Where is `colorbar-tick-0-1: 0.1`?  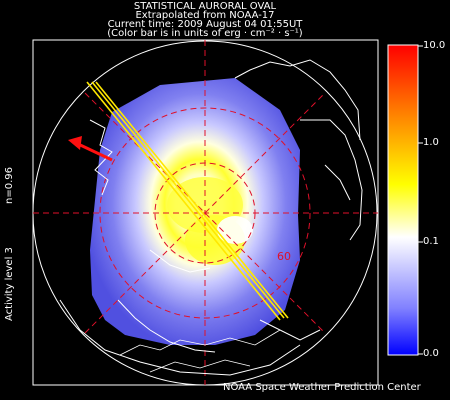 colorbar-tick-0-1: 0.1 is located at coordinates (431, 241).